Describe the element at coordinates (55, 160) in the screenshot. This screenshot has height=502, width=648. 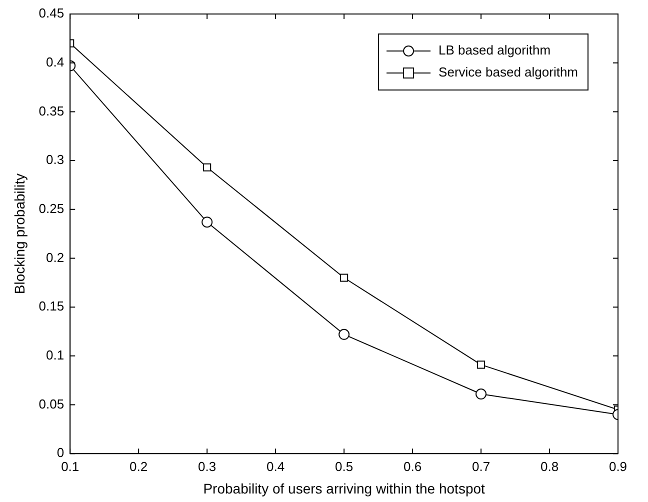
I see `y-tick-label: 0.3` at that location.